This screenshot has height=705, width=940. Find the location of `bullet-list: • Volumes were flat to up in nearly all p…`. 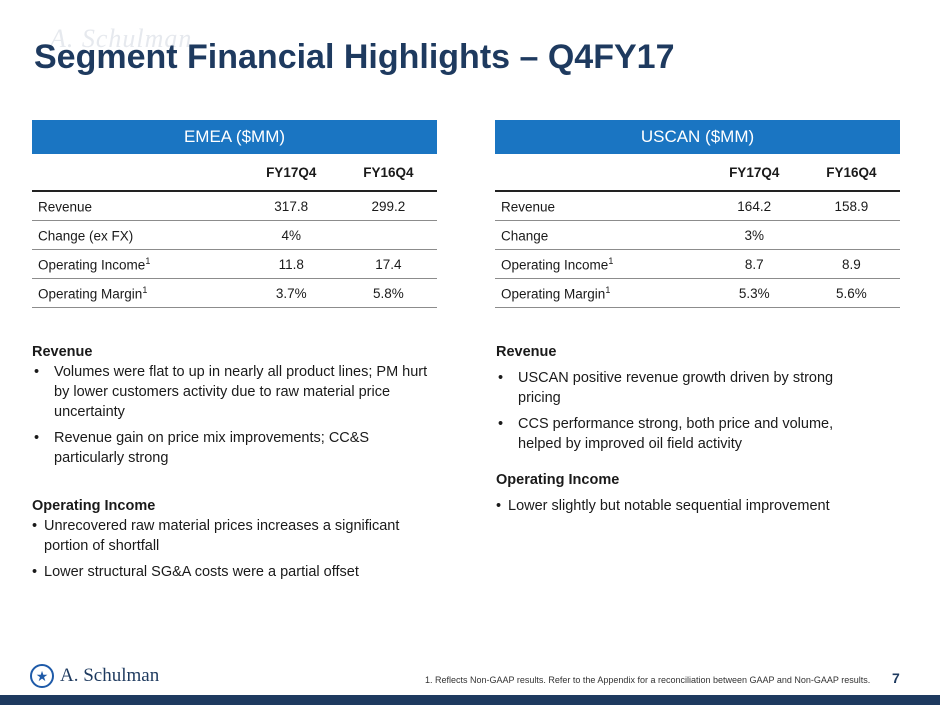

bullet-list: • Volumes were flat to up in nearly all p… is located at coordinates (232, 415).